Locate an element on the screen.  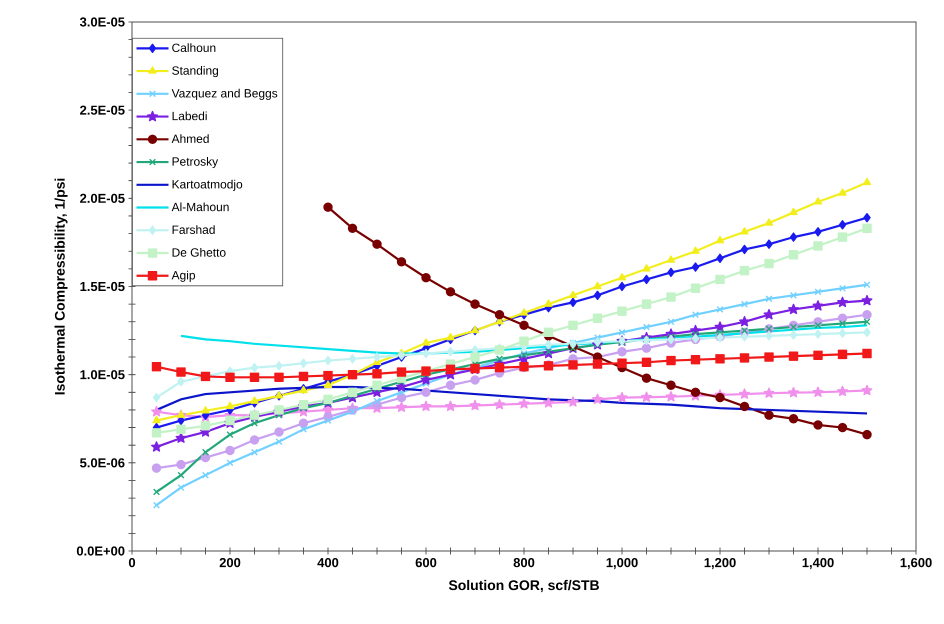
y-tick-label: 5.0E-06 is located at coordinates (102, 463).